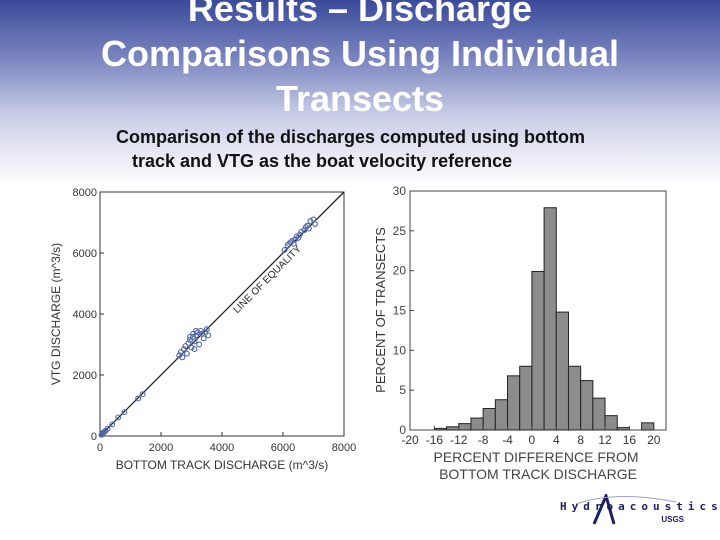  I want to click on scatter-x-axis-label: BOTTOM TRACK DISCHARGE (m^3/s), so click(222, 465).